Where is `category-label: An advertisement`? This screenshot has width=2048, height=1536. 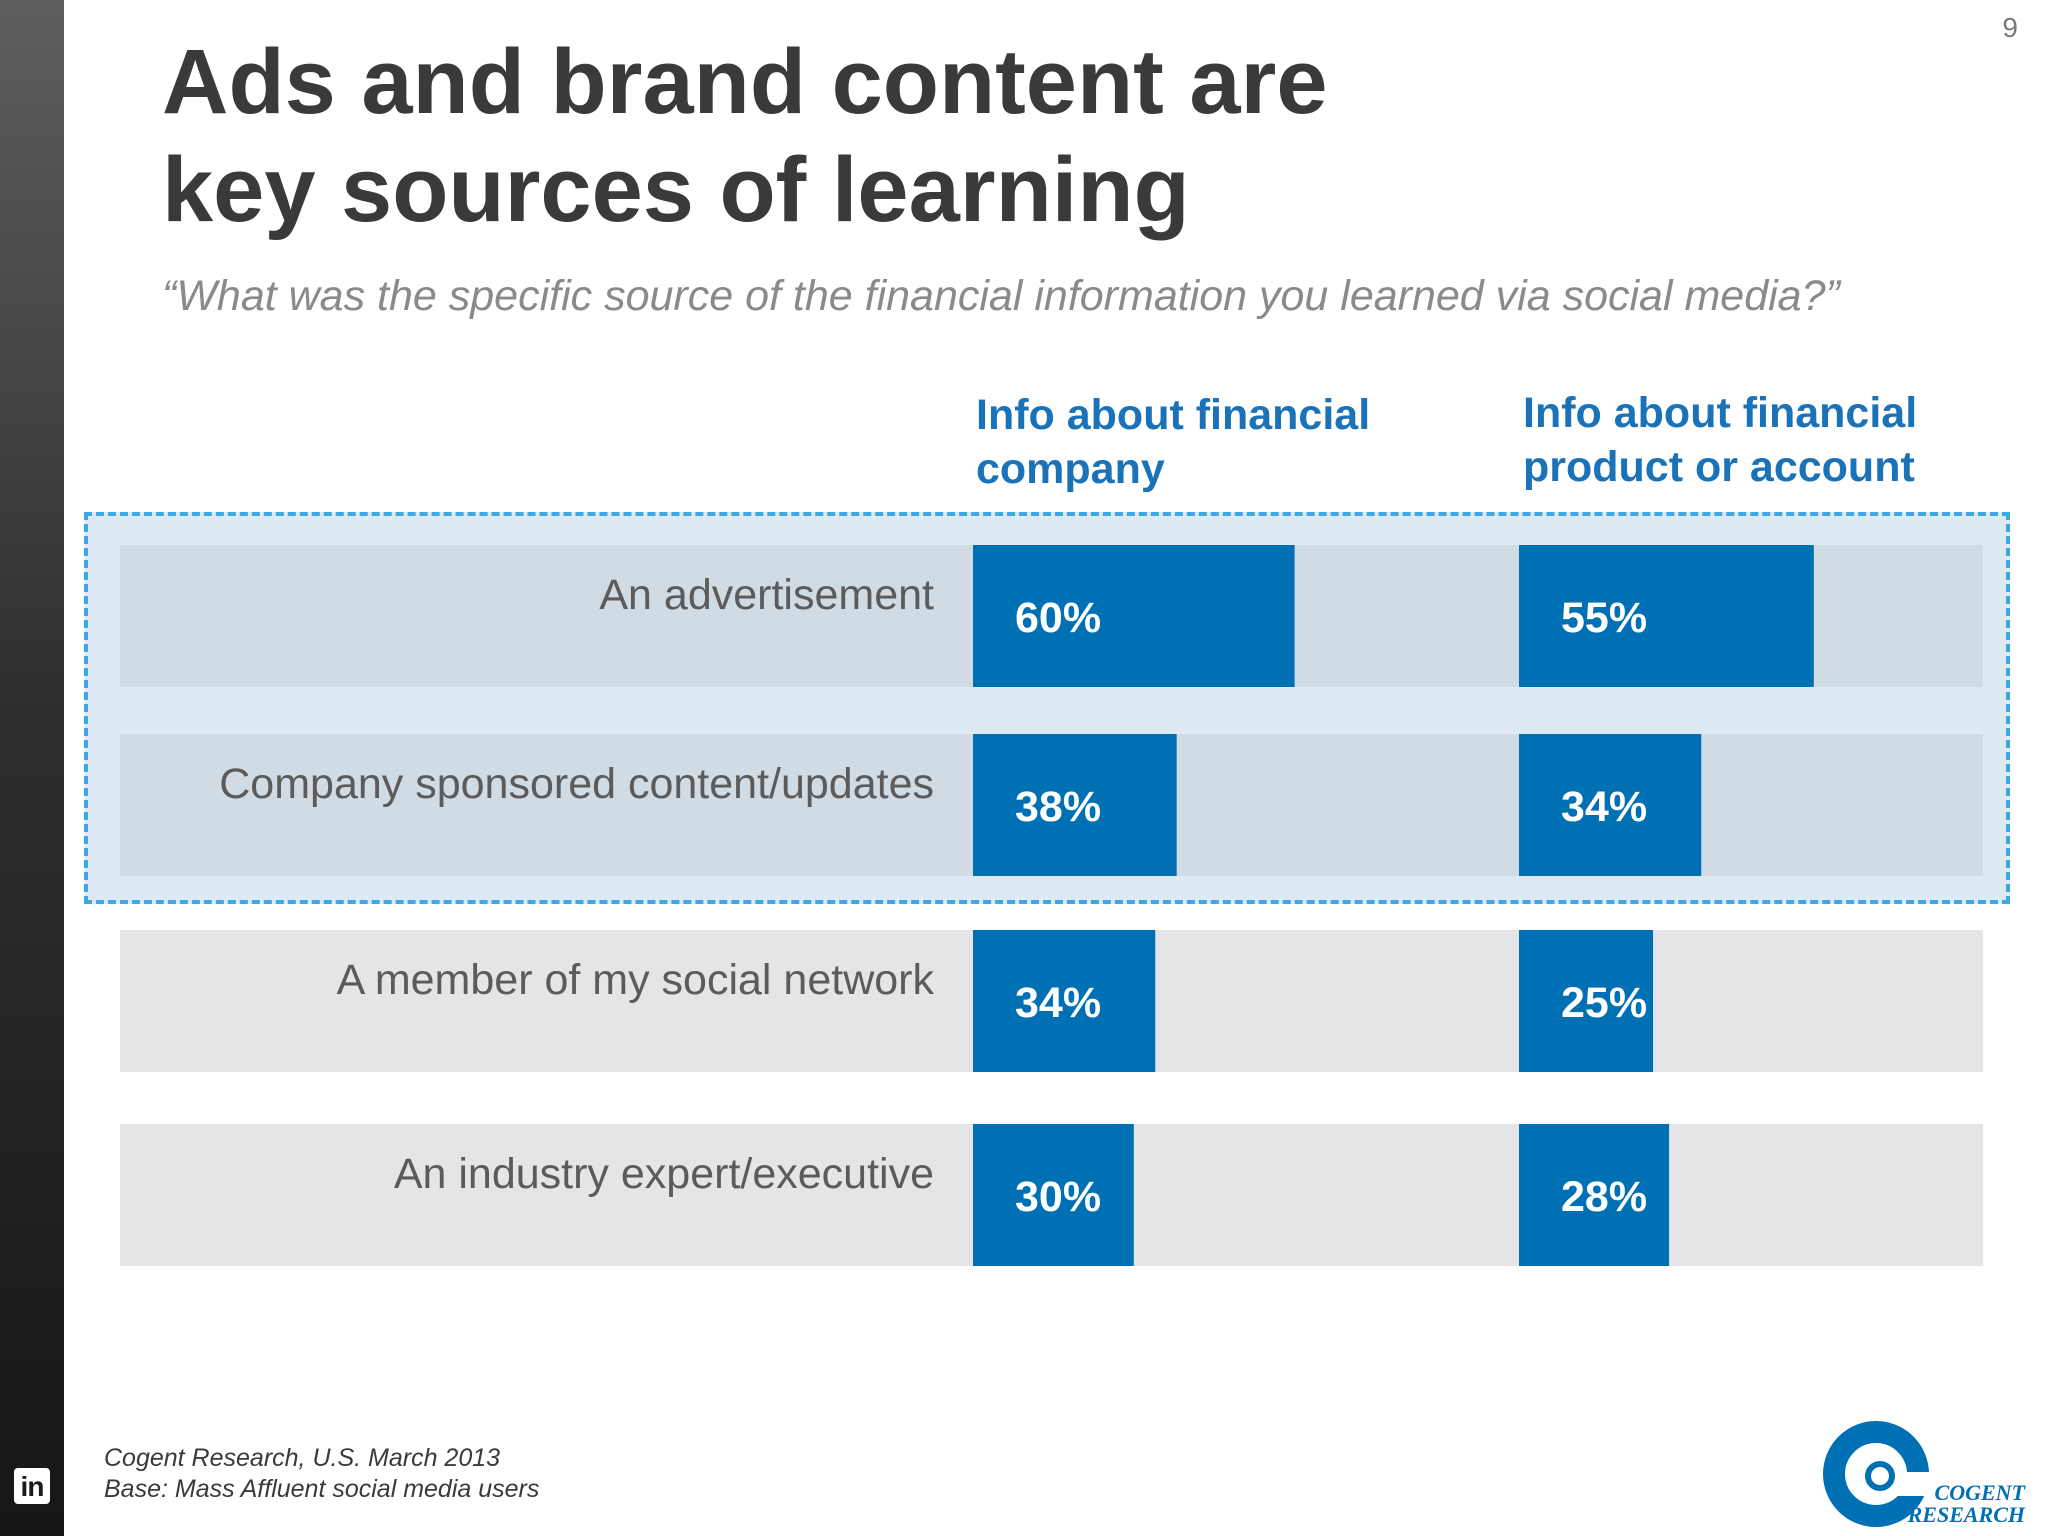
category-label: An advertisement is located at coordinates (766, 595).